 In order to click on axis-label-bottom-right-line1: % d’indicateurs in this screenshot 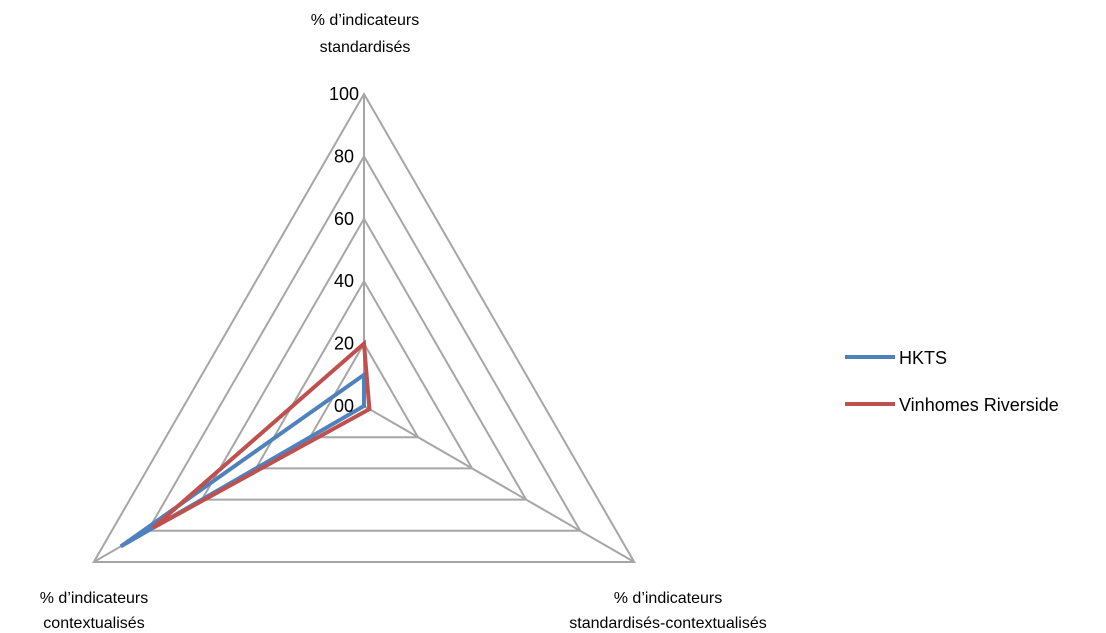, I will do `click(668, 598)`.